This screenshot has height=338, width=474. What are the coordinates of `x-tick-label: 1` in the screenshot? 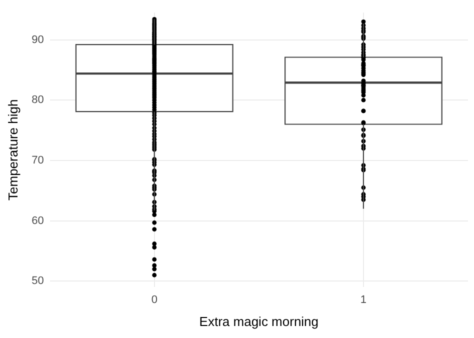 It's located at (363, 300).